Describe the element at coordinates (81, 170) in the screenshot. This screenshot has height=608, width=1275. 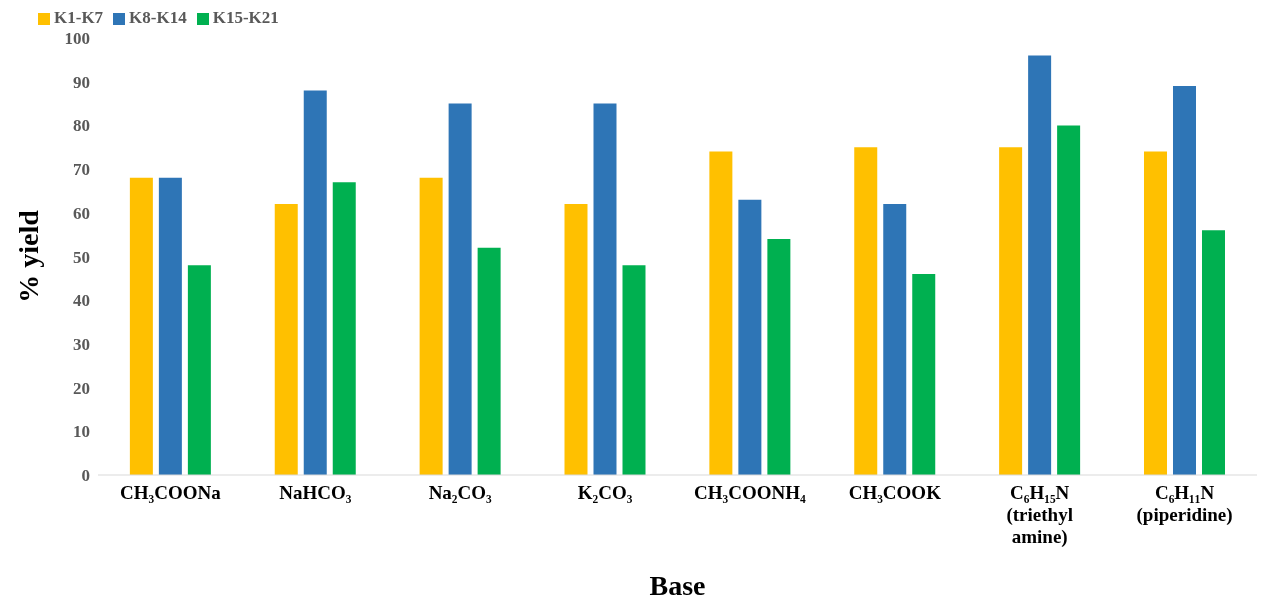
I see `y-tick-label: 70` at that location.